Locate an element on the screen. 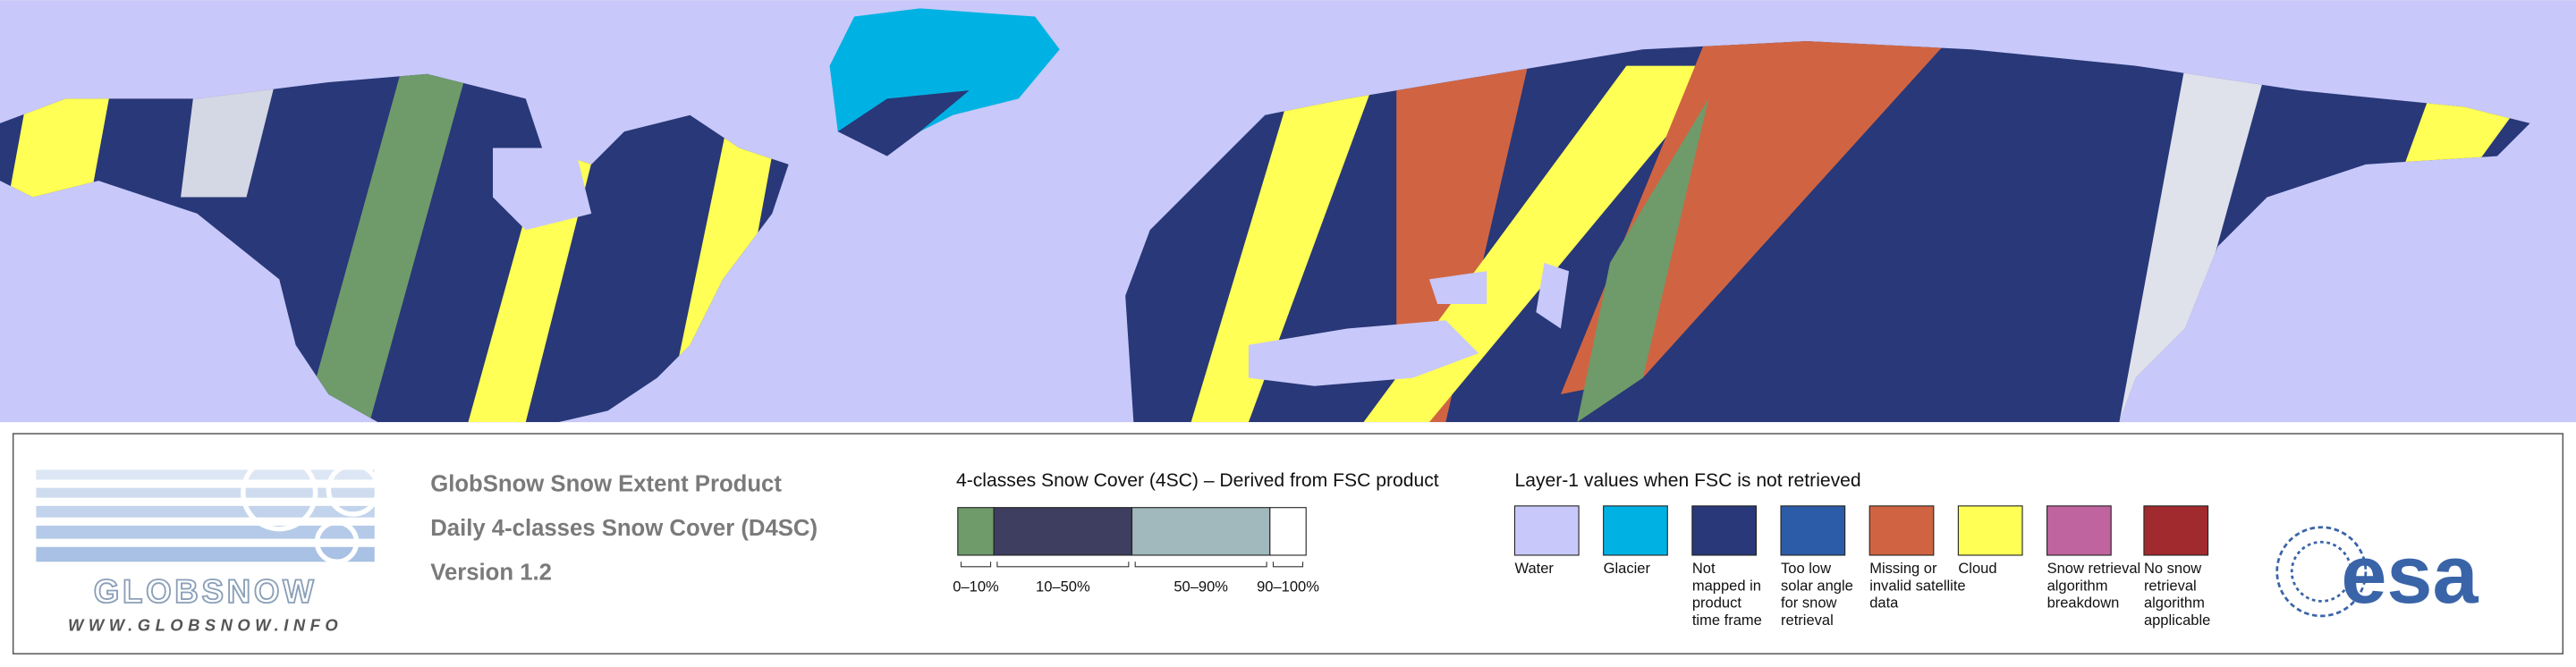  layer1-label: time frame is located at coordinates (1727, 620).